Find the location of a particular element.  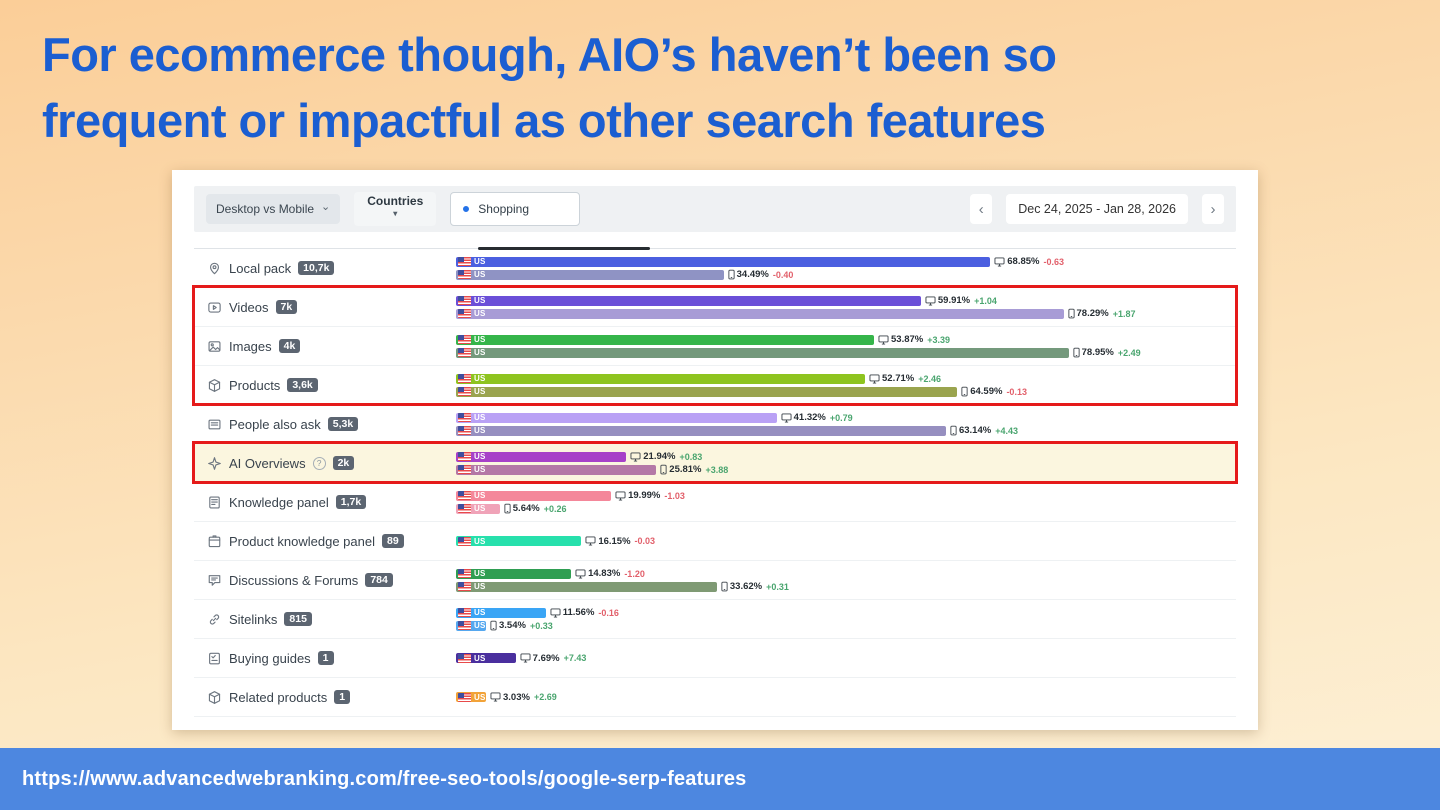

bar-change: -1.03 is located at coordinates (674, 495).